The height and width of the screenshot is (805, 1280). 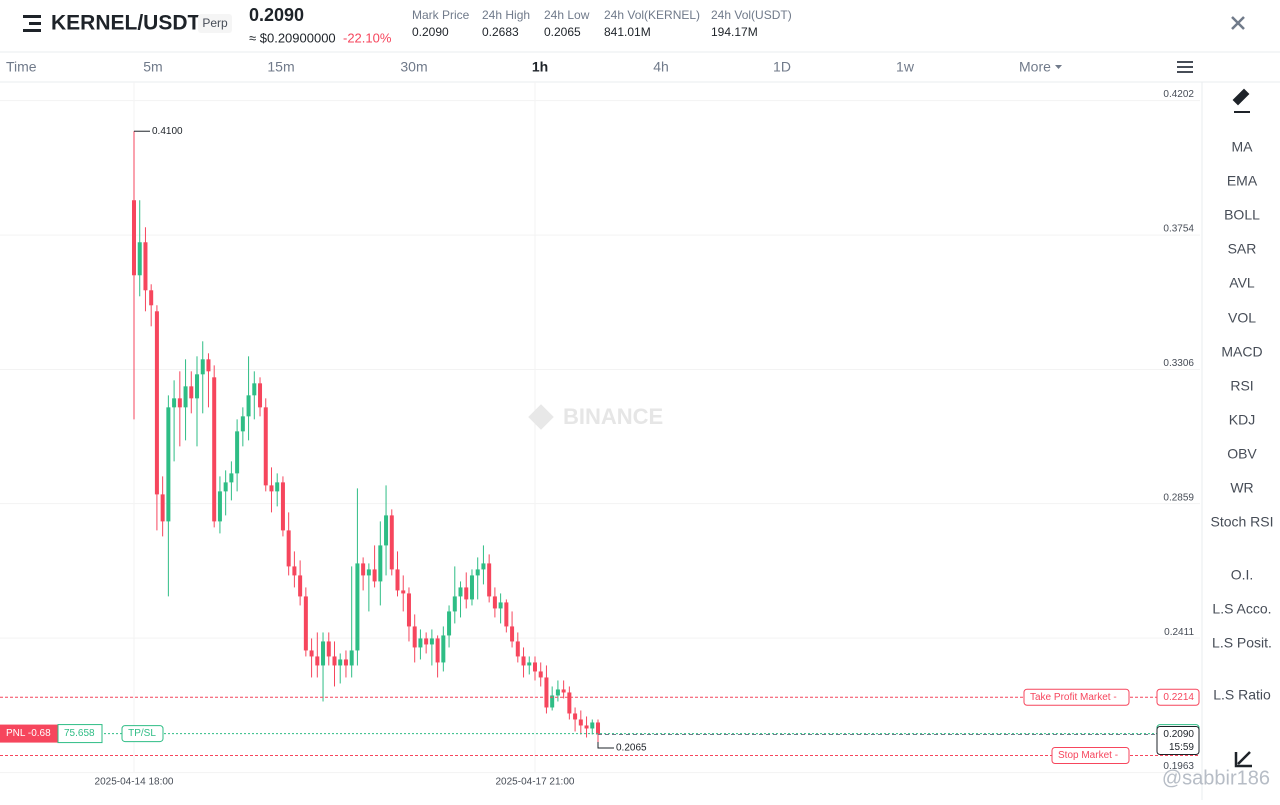 I want to click on menu-icon, so click(x=32, y=23).